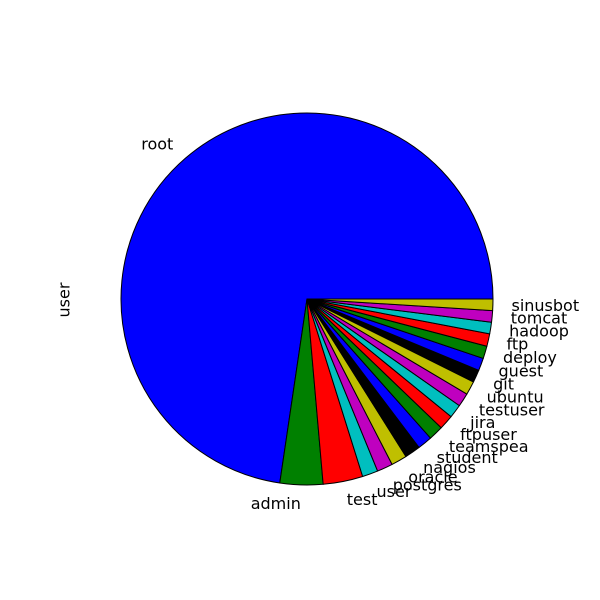 The image size is (600, 600). I want to click on slice-label-git: git, so click(503, 383).